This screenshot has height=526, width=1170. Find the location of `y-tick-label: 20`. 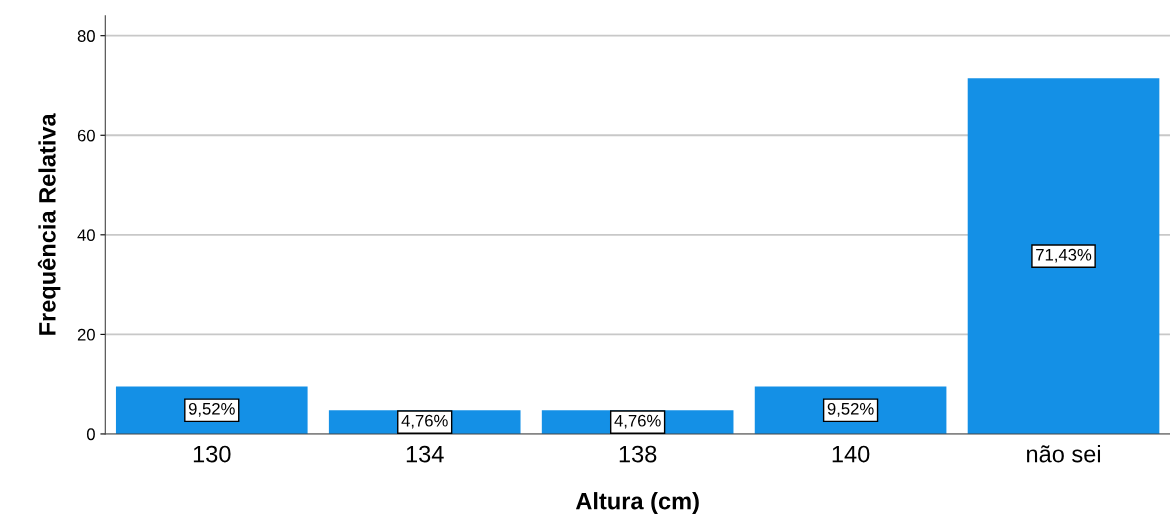

y-tick-label: 20 is located at coordinates (86, 334).